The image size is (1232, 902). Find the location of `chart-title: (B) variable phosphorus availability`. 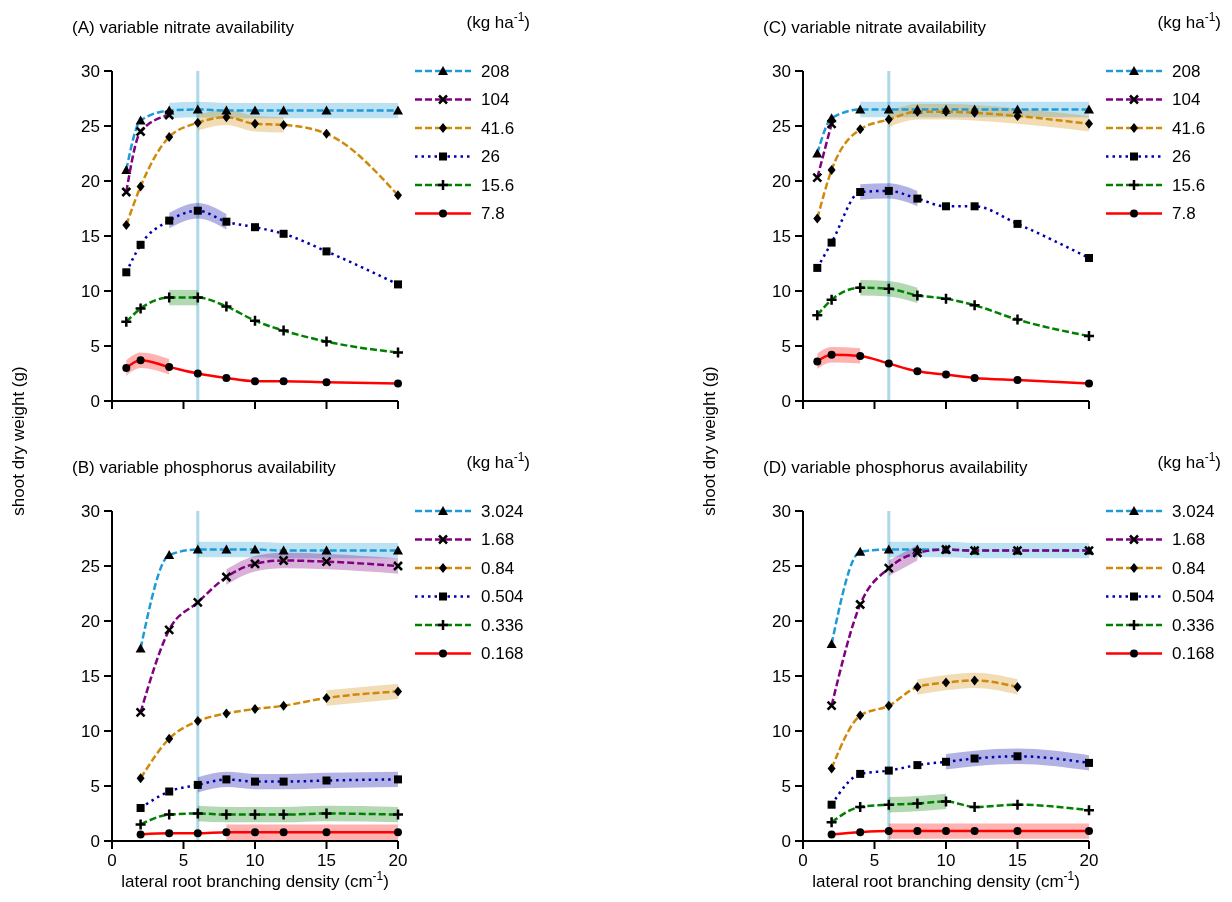

chart-title: (B) variable phosphorus availability is located at coordinates (204, 467).